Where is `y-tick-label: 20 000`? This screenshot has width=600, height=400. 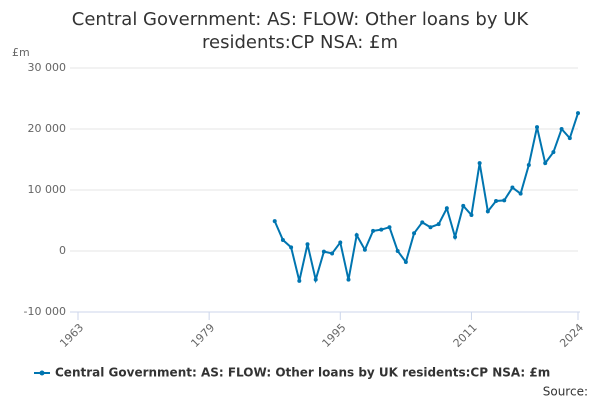
y-tick-label: 20 000 is located at coordinates (47, 128).